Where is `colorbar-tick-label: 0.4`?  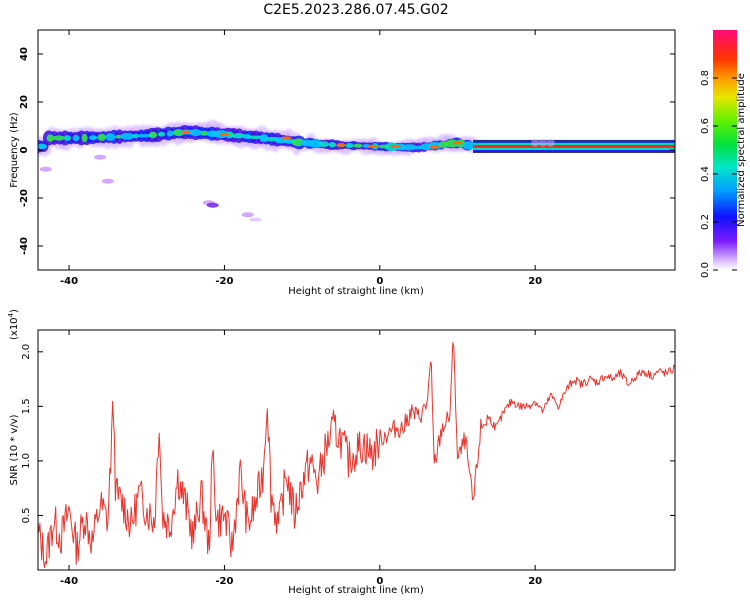
colorbar-tick-label: 0.4 is located at coordinates (705, 174).